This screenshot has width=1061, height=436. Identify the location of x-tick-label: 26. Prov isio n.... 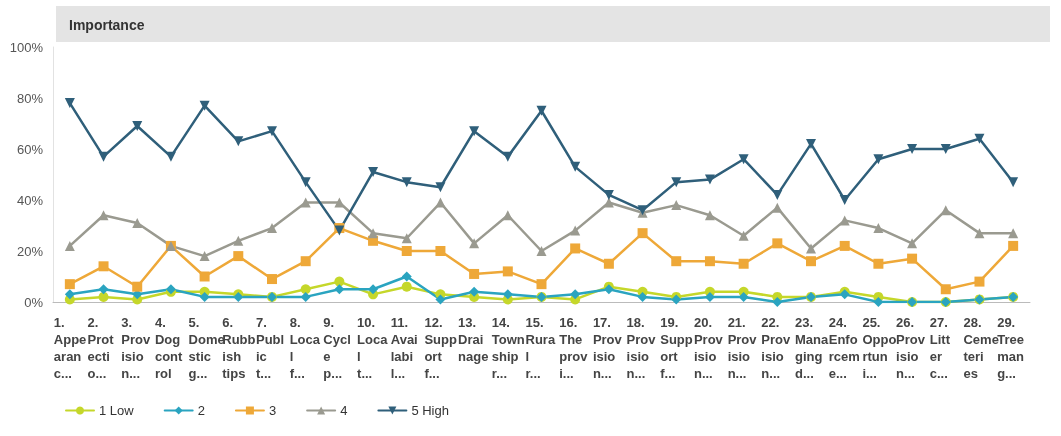
(911, 348).